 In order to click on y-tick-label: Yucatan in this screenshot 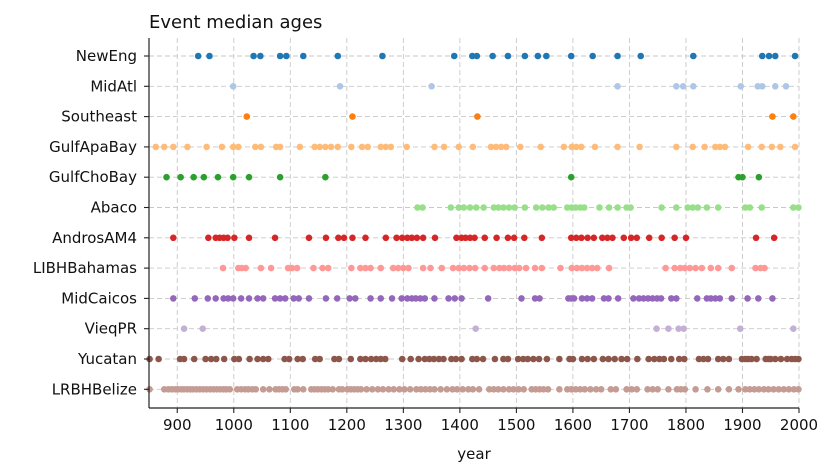, I will do `click(107, 359)`.